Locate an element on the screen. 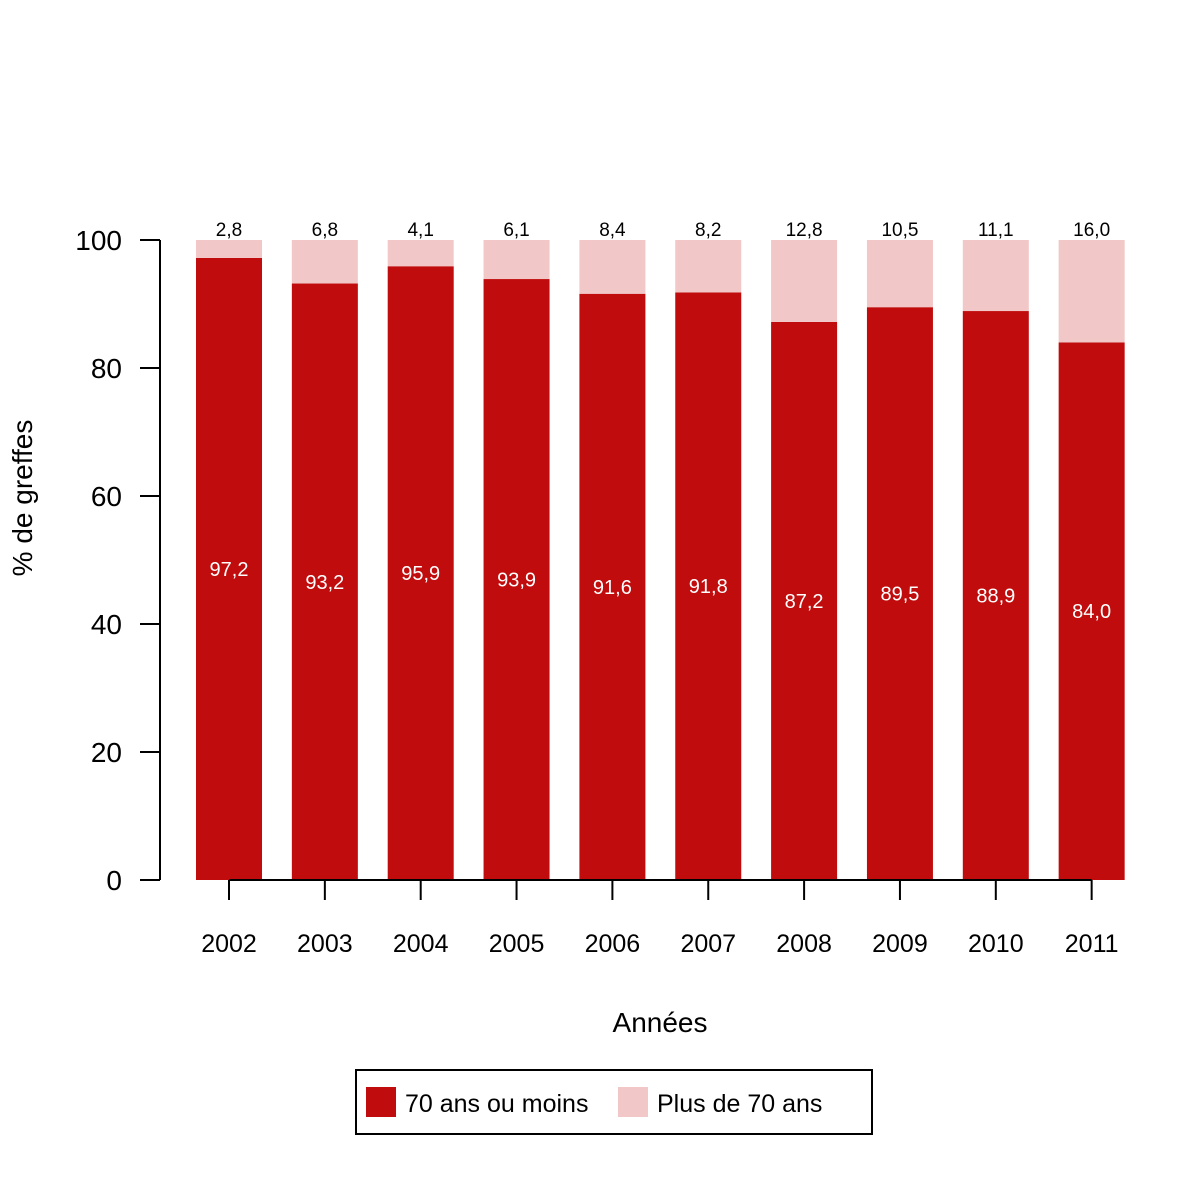 Image resolution: width=1200 pixels, height=1200 pixels. data-label-series-1: 91,6 is located at coordinates (612, 588).